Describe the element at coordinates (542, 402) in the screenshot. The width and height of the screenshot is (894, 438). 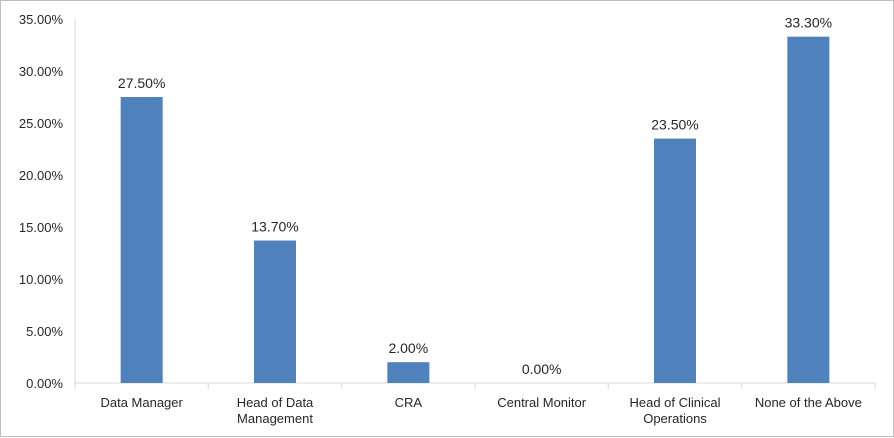
I see `category-label: Central Monitor` at that location.